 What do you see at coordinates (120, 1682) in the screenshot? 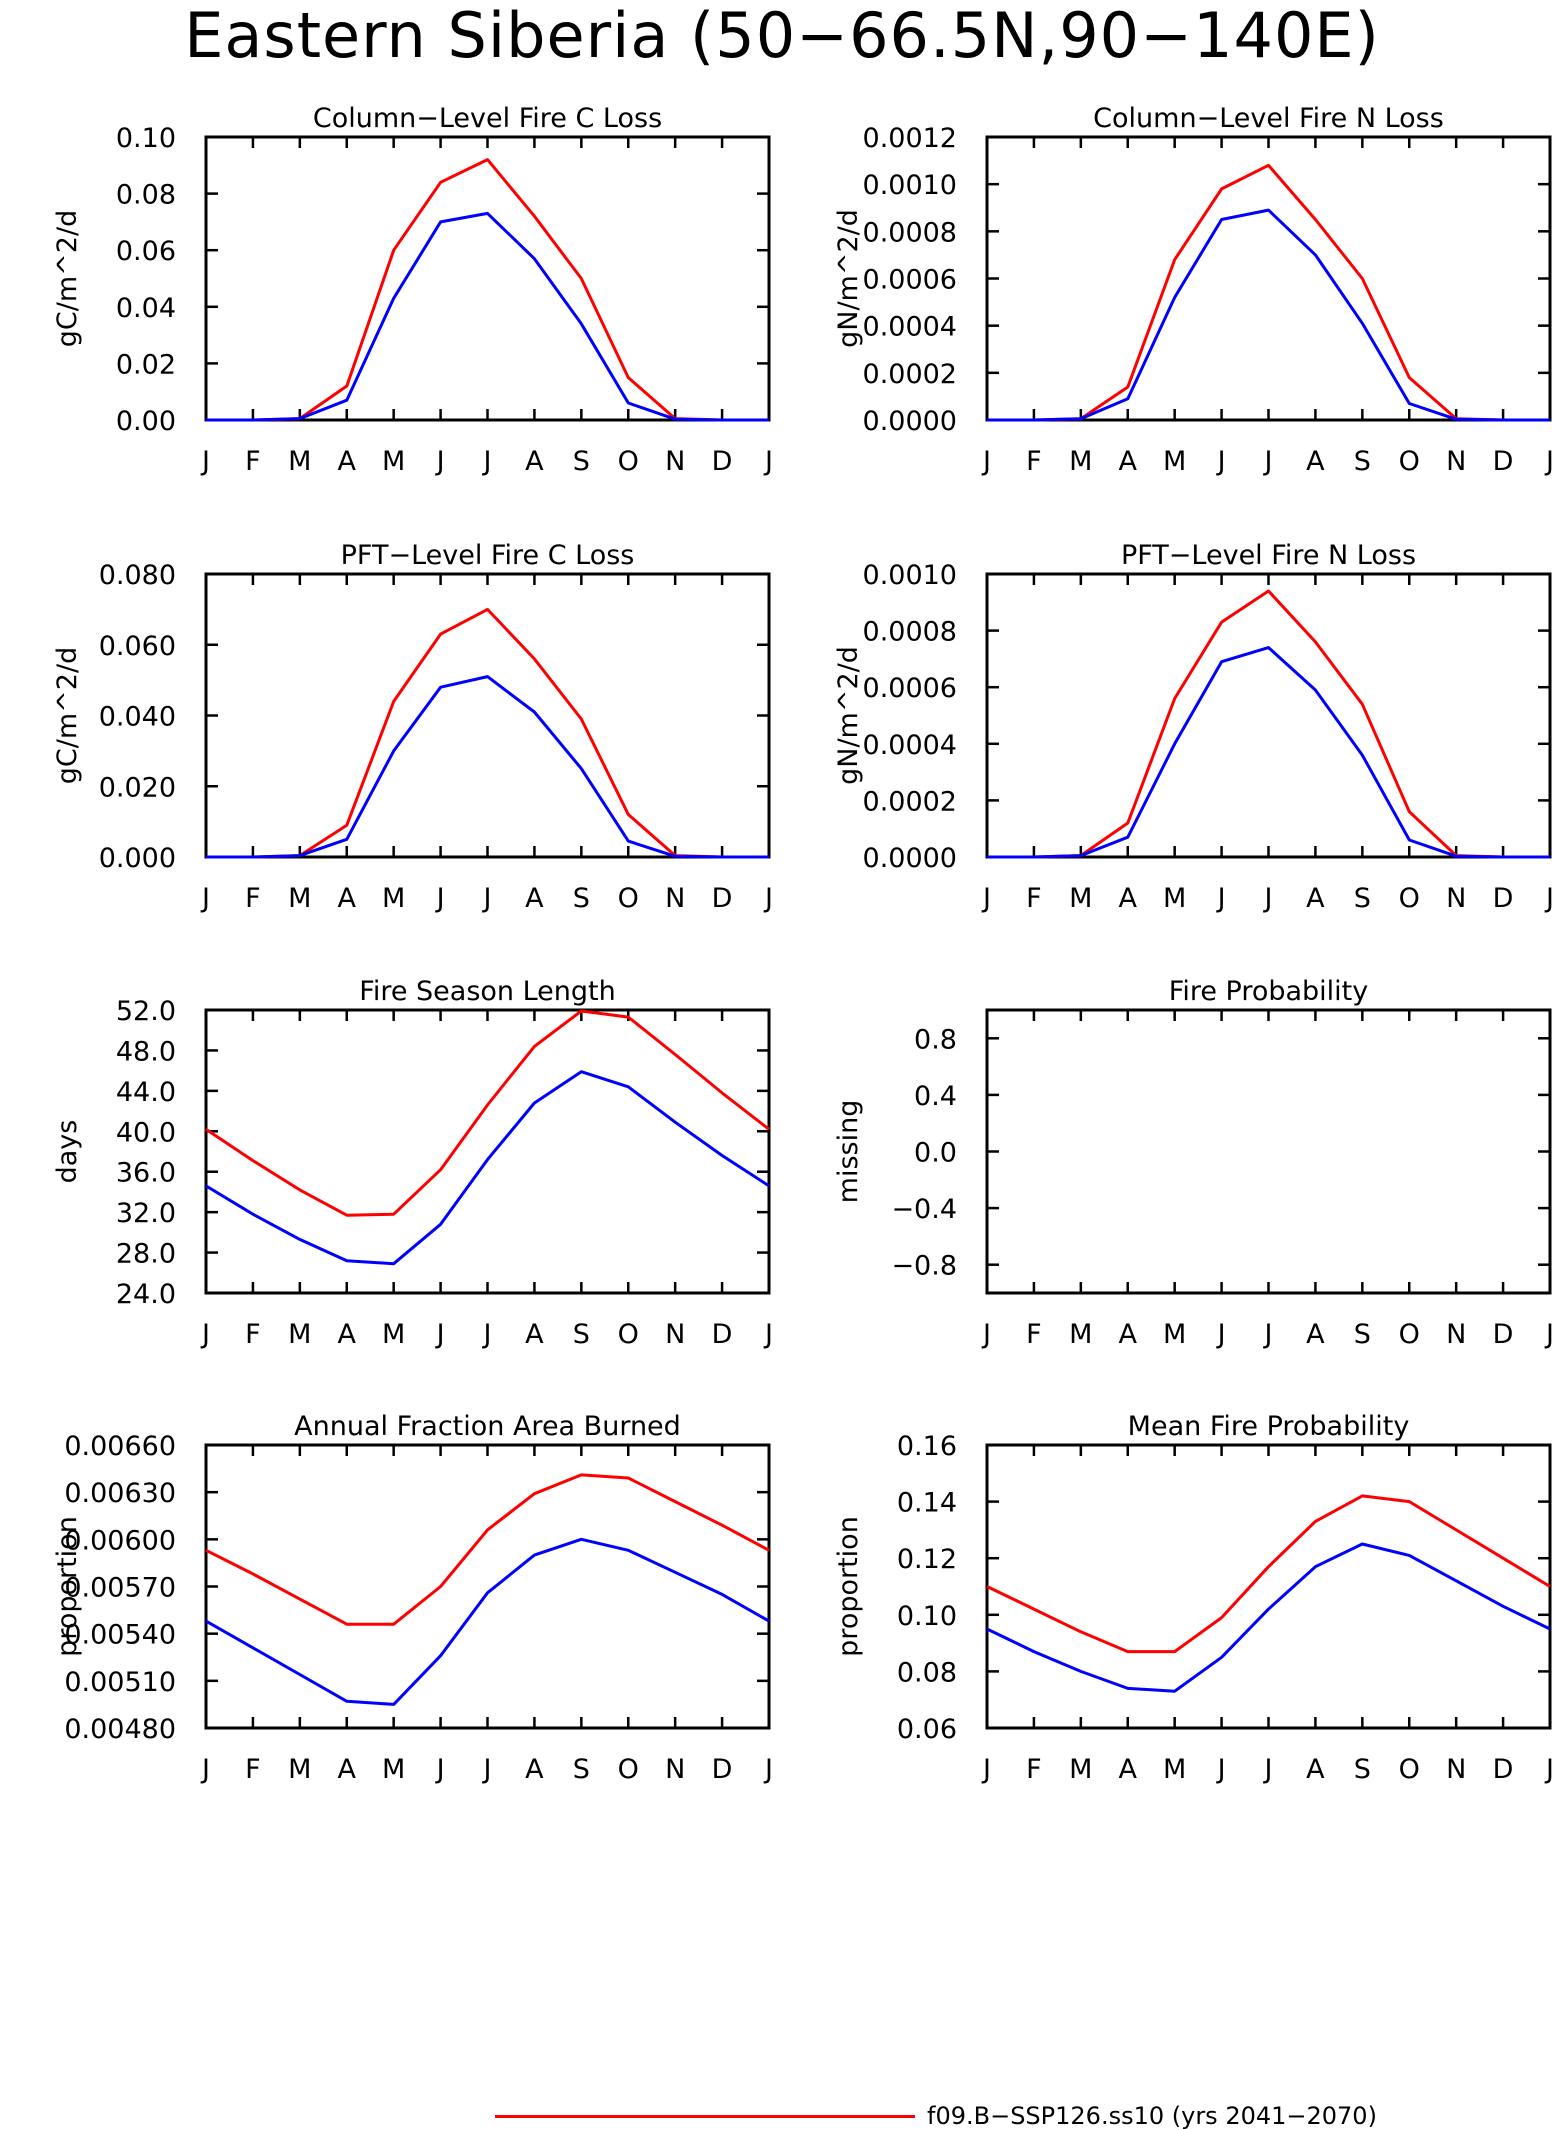
I see `y-tick-label: 0.00510` at bounding box center [120, 1682].